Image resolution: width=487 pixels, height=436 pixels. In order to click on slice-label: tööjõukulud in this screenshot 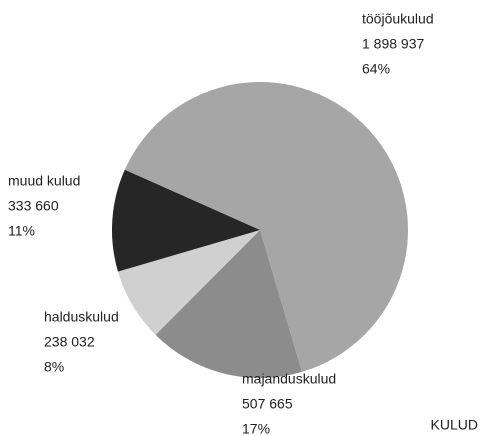, I will do `click(398, 19)`.